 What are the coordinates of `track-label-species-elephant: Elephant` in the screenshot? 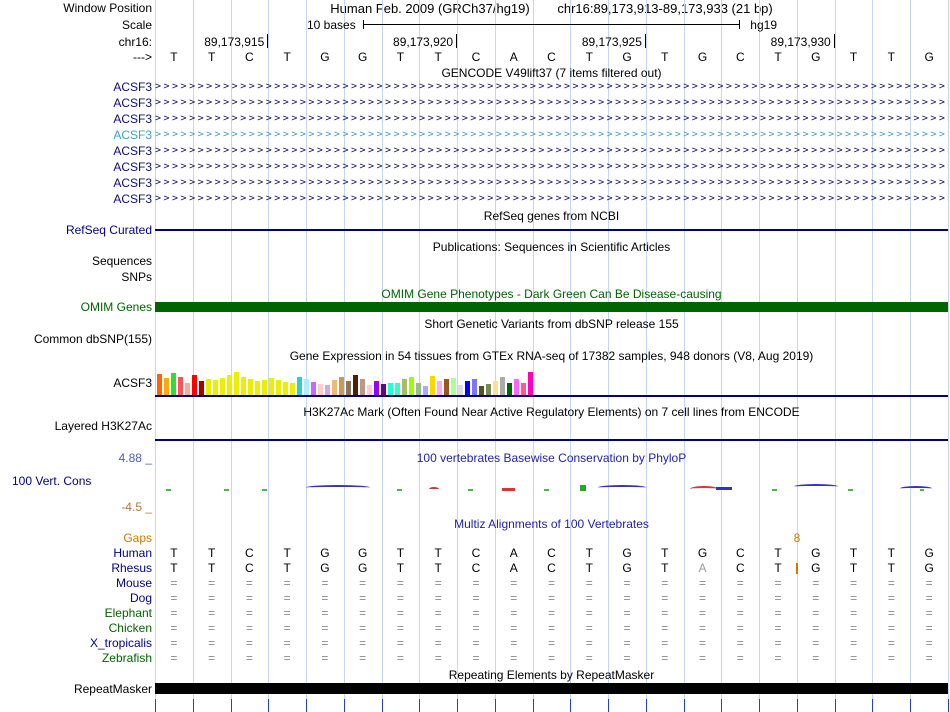 It's located at (128, 613).